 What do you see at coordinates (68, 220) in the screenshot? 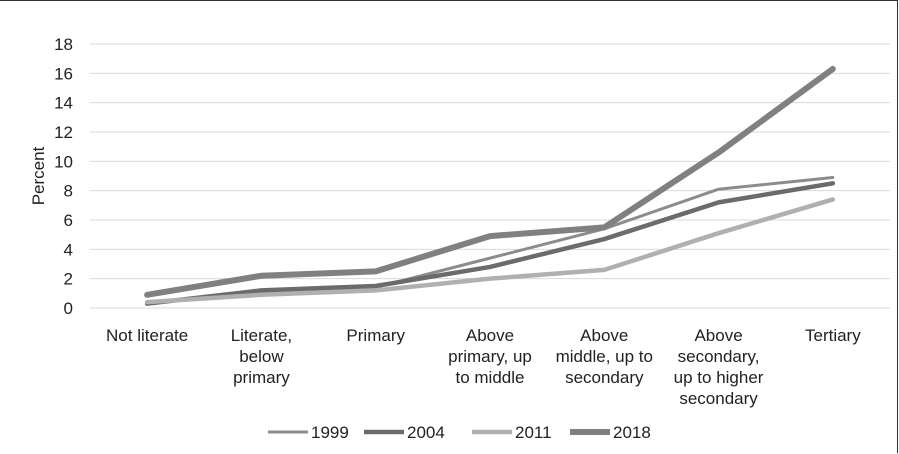
I see `y-tick-label: 6` at bounding box center [68, 220].